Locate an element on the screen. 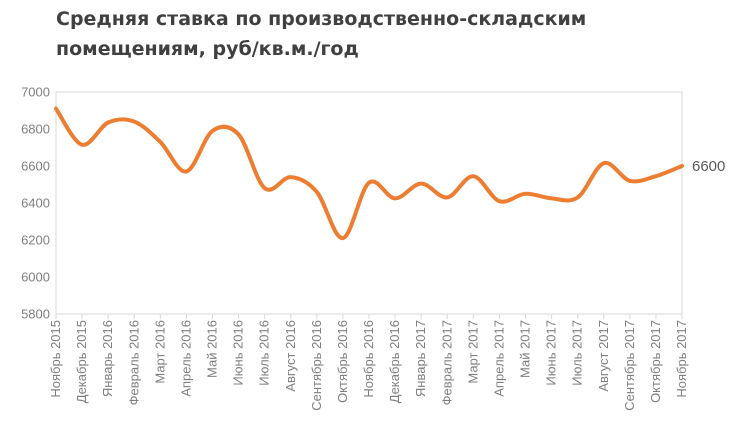 The image size is (737, 443). x-tick-label: Февраль 2017 is located at coordinates (446, 362).